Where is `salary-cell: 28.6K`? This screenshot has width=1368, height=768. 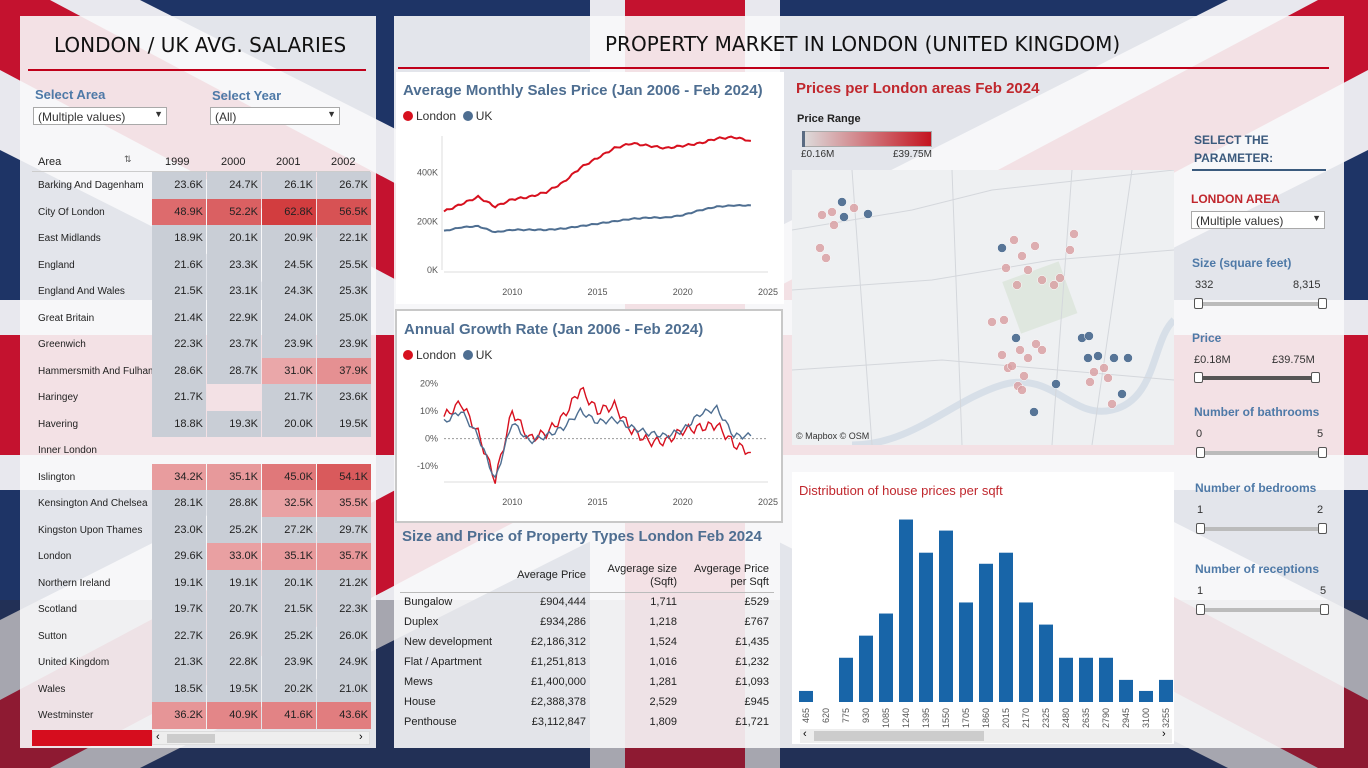 salary-cell: 28.6K is located at coordinates (179, 370).